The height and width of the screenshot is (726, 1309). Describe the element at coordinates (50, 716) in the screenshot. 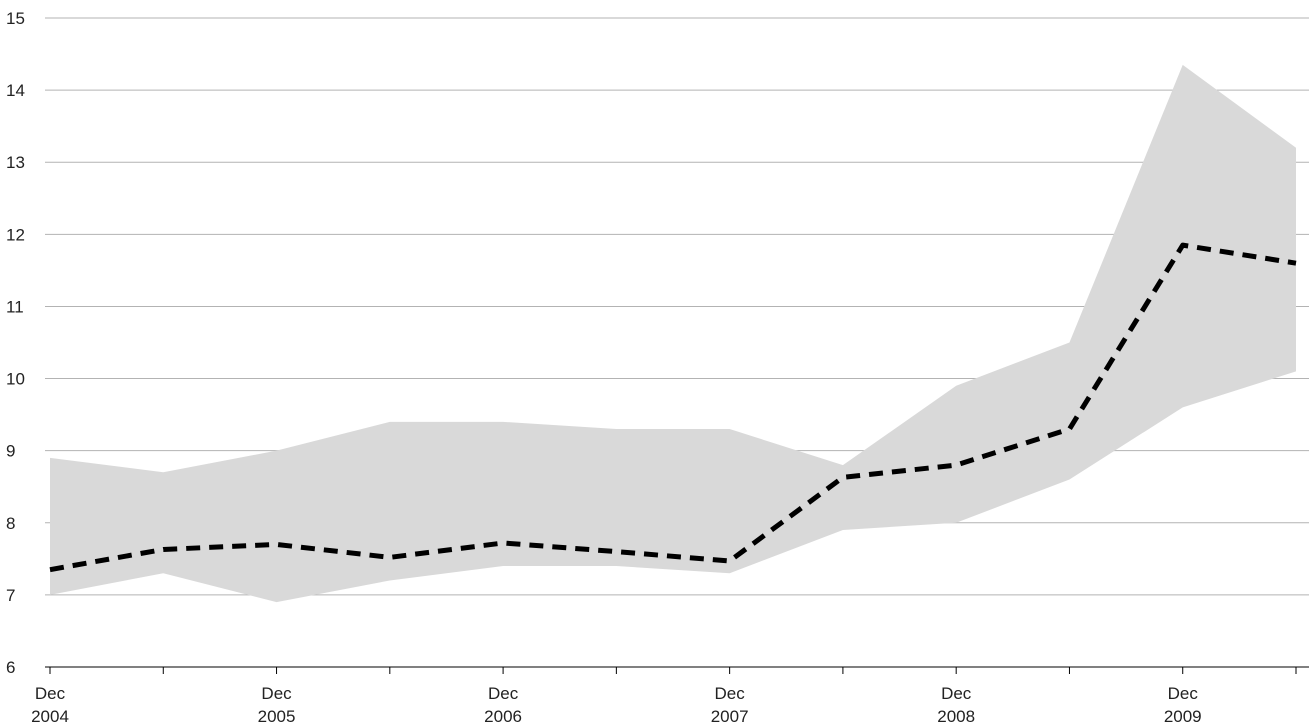

I see `x-tick-label-year: 2004` at that location.